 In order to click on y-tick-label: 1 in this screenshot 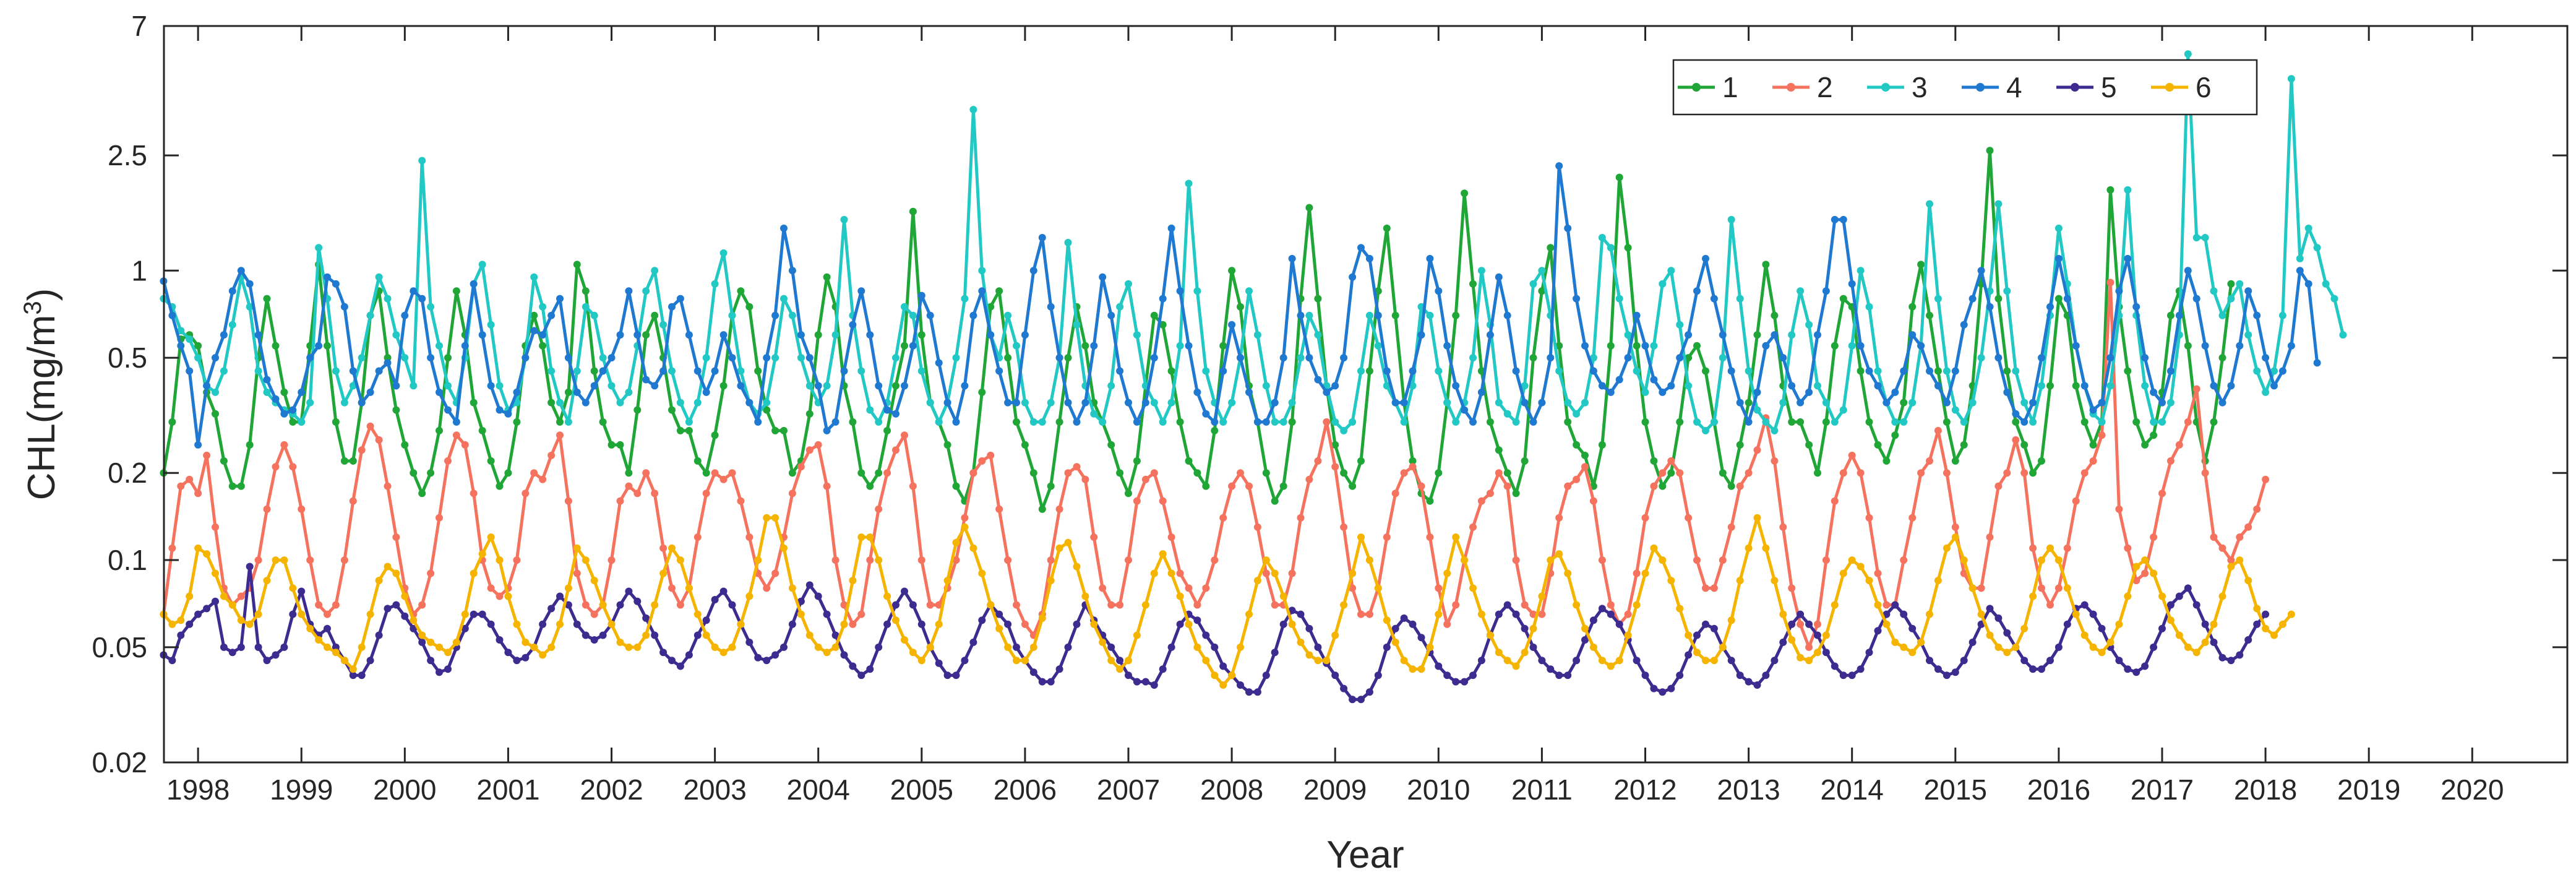, I will do `click(139, 270)`.